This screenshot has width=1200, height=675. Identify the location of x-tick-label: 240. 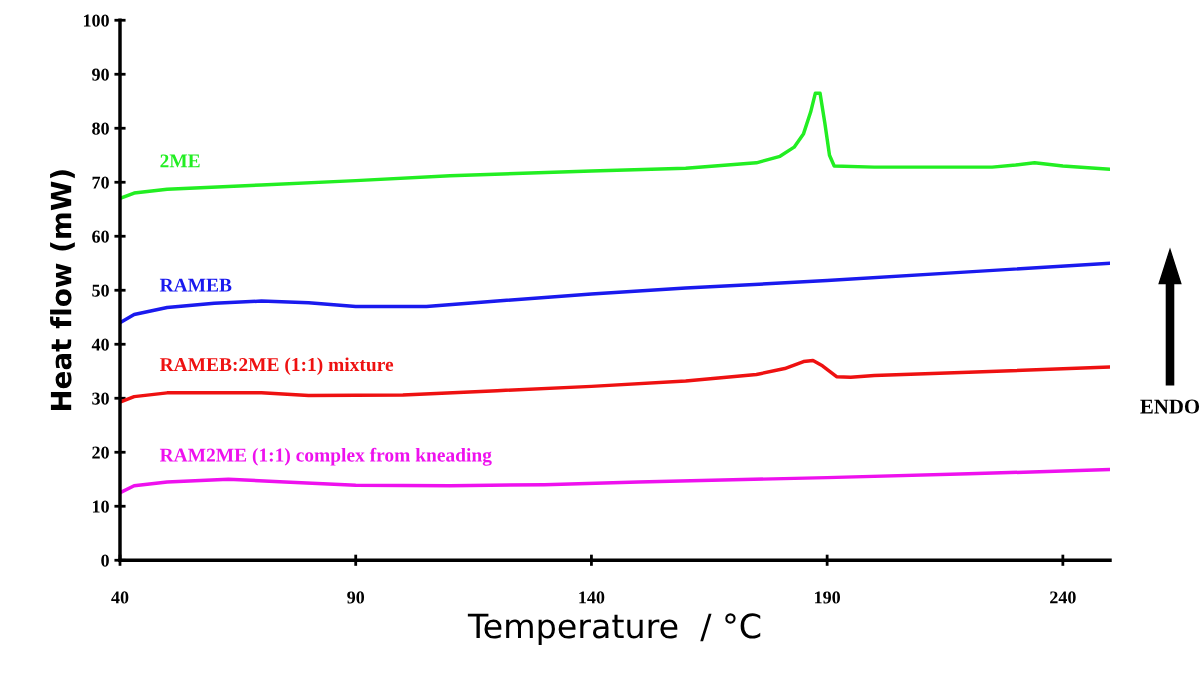
(1063, 597).